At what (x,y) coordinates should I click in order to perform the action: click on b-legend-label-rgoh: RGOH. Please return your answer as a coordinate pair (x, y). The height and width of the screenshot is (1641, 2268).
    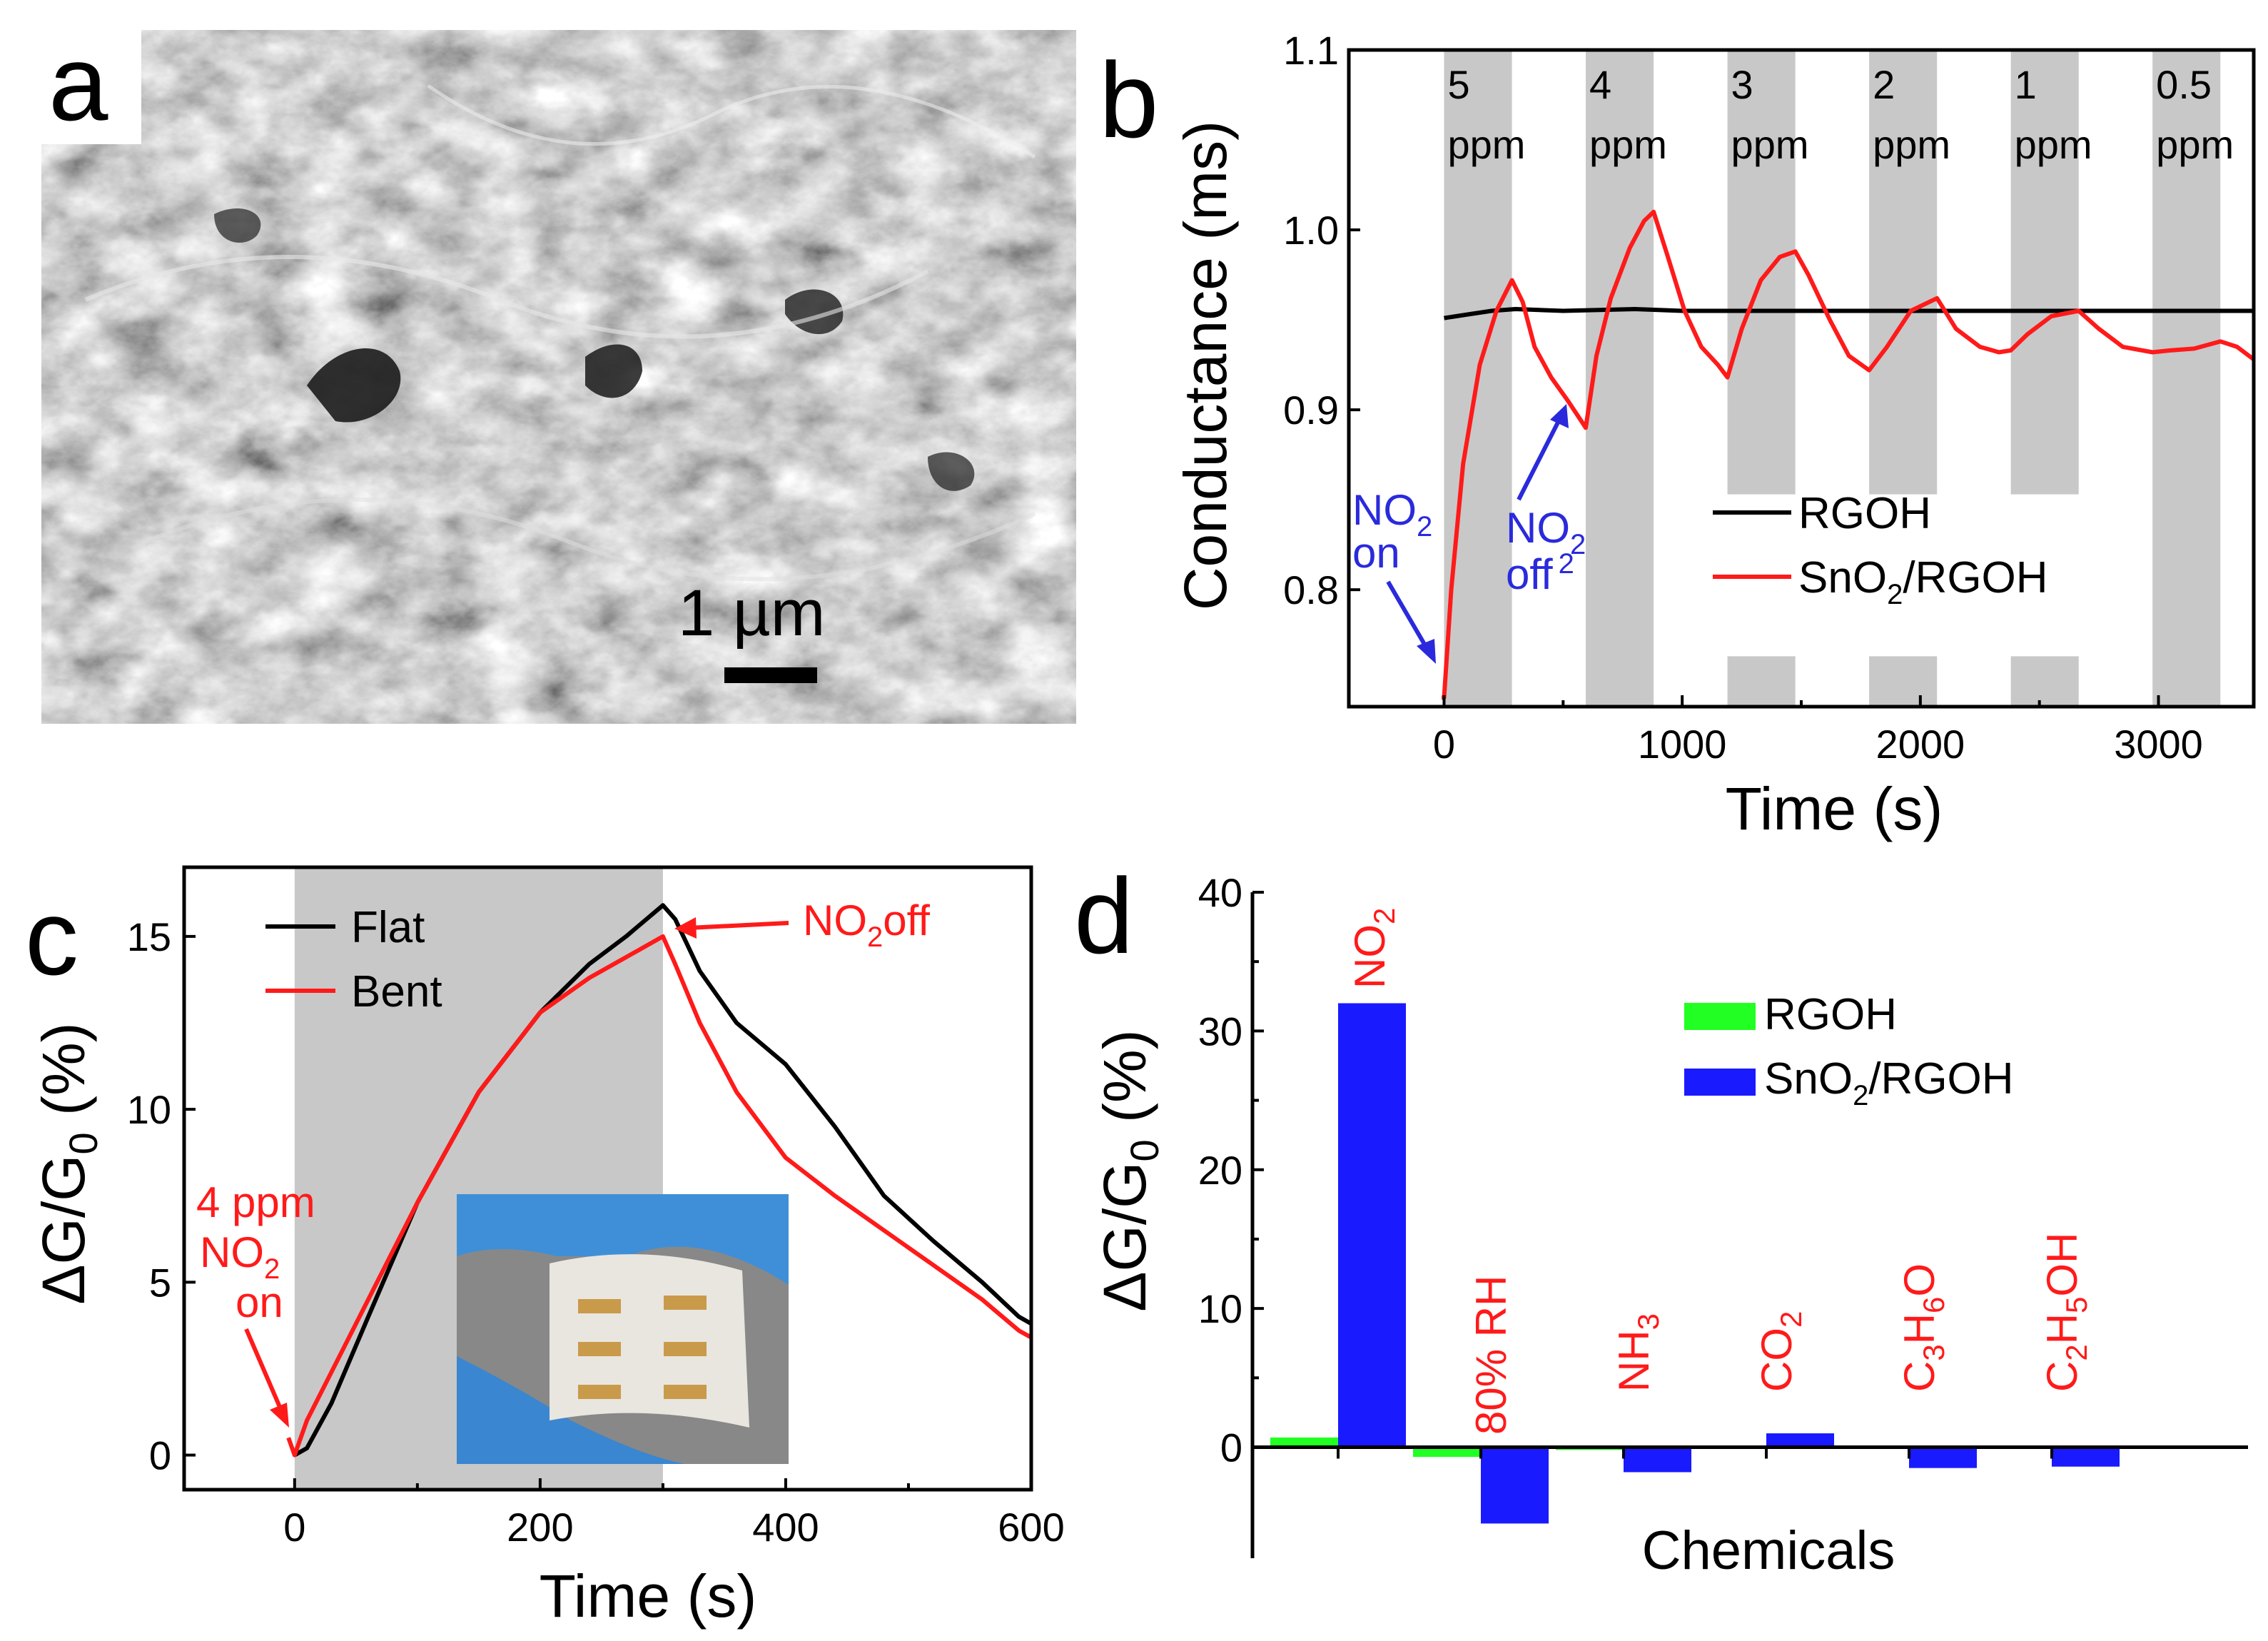
    Looking at the image, I should click on (1864, 513).